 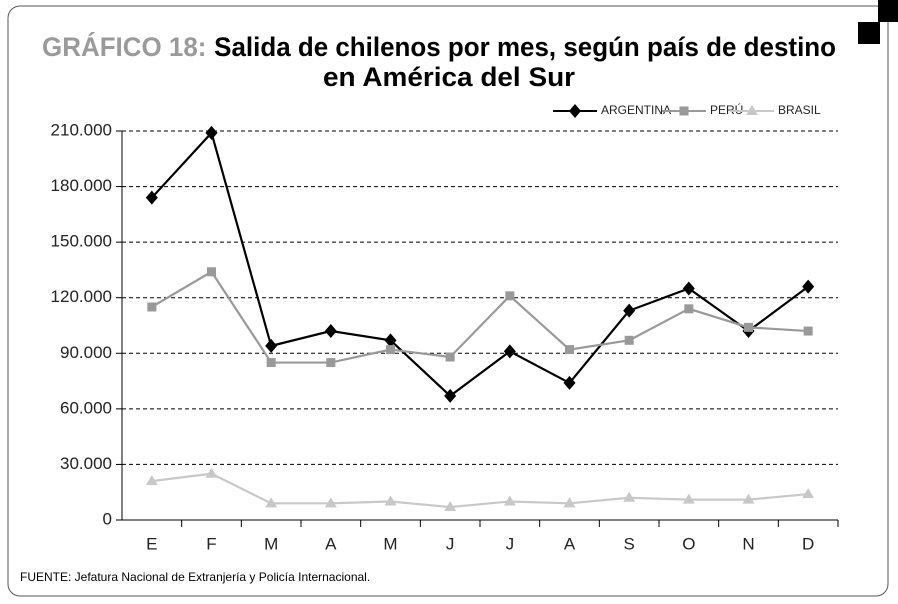 What do you see at coordinates (636, 110) in the screenshot?
I see `legend-label: ARGENTINA` at bounding box center [636, 110].